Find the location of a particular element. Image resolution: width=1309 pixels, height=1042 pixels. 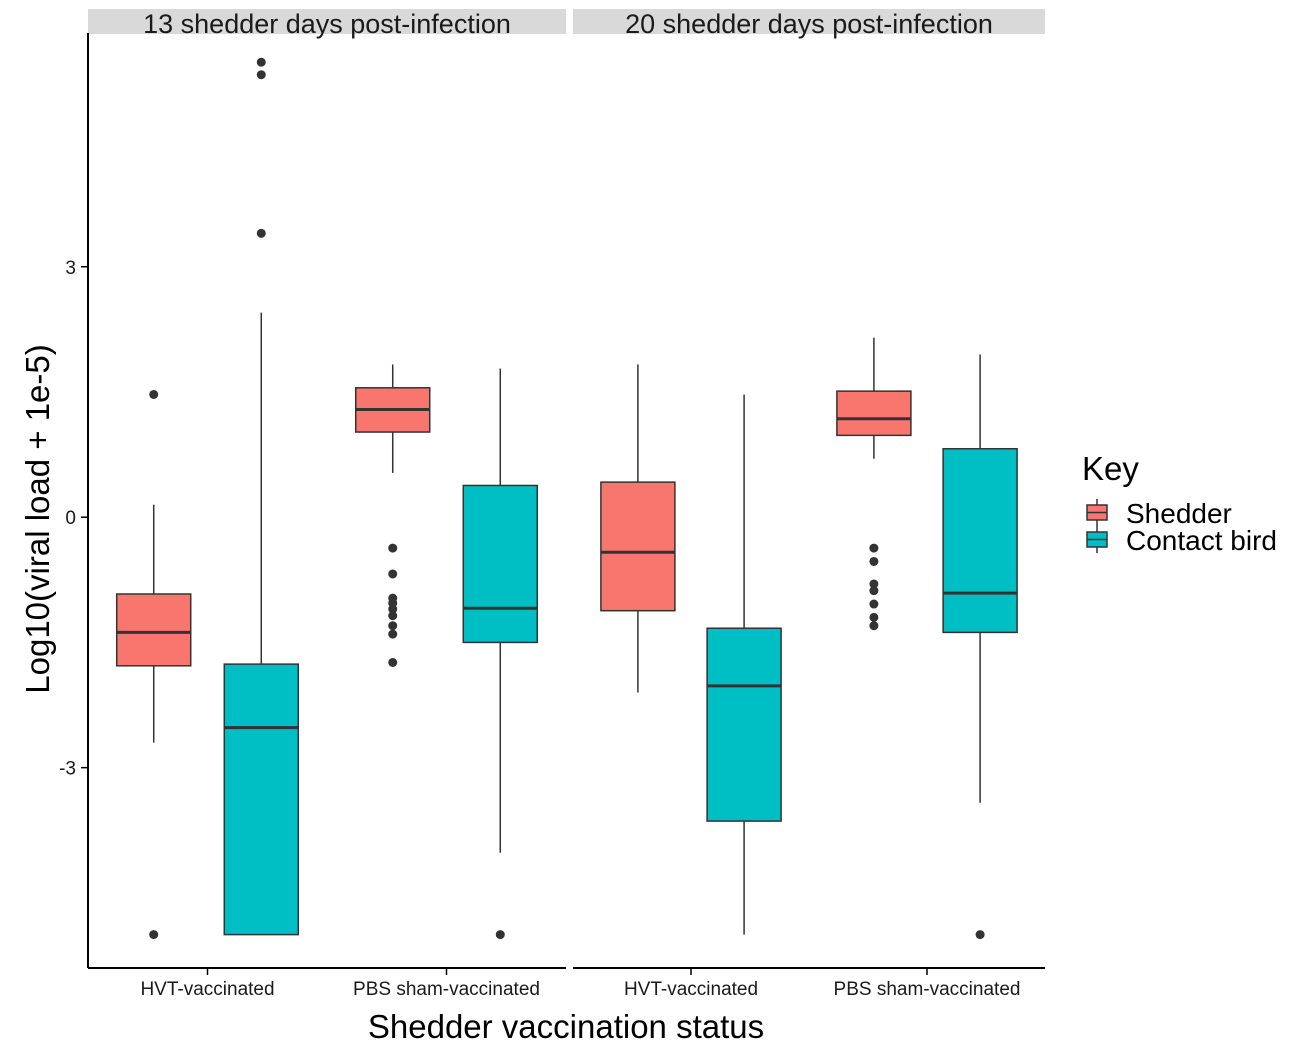

y-ticks: 3 0 -3 is located at coordinates (73, 519).